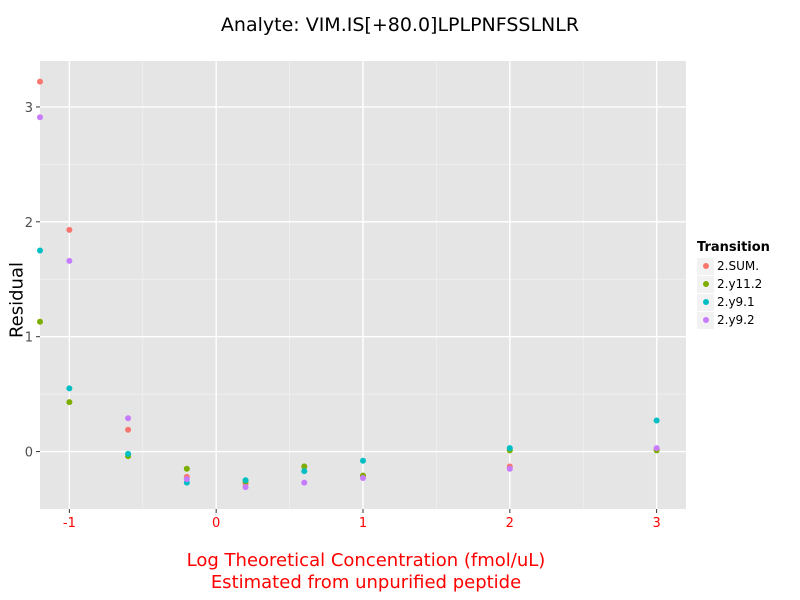  Describe the element at coordinates (738, 266) in the screenshot. I see `legend-label: 2.SUM.` at that location.